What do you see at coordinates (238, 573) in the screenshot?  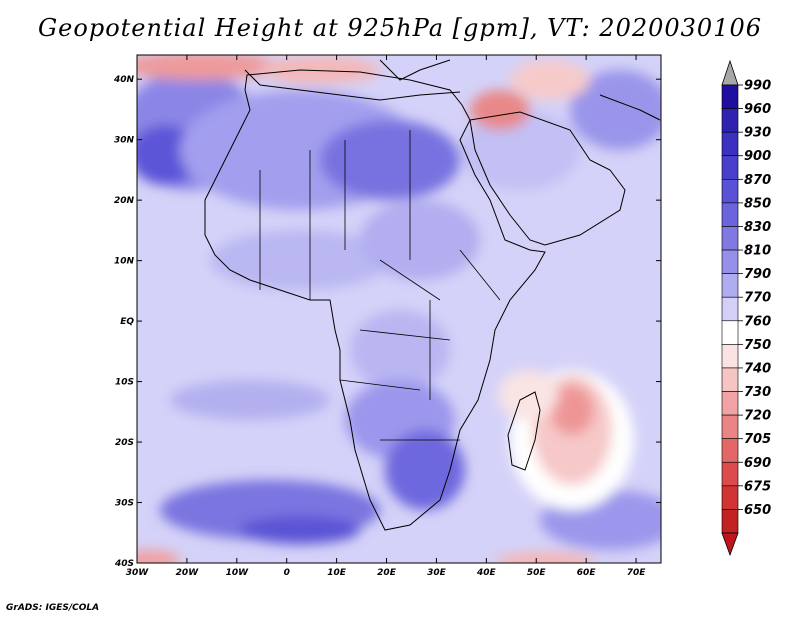 I see `lon-tick-label: 10W` at bounding box center [238, 573].